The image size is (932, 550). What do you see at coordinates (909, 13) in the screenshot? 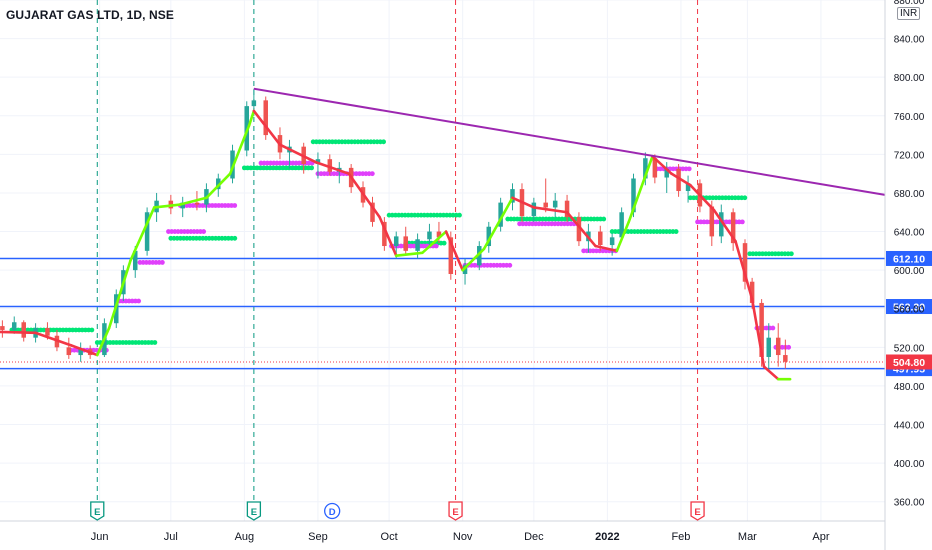
I see `currency-label: INR` at bounding box center [909, 13].